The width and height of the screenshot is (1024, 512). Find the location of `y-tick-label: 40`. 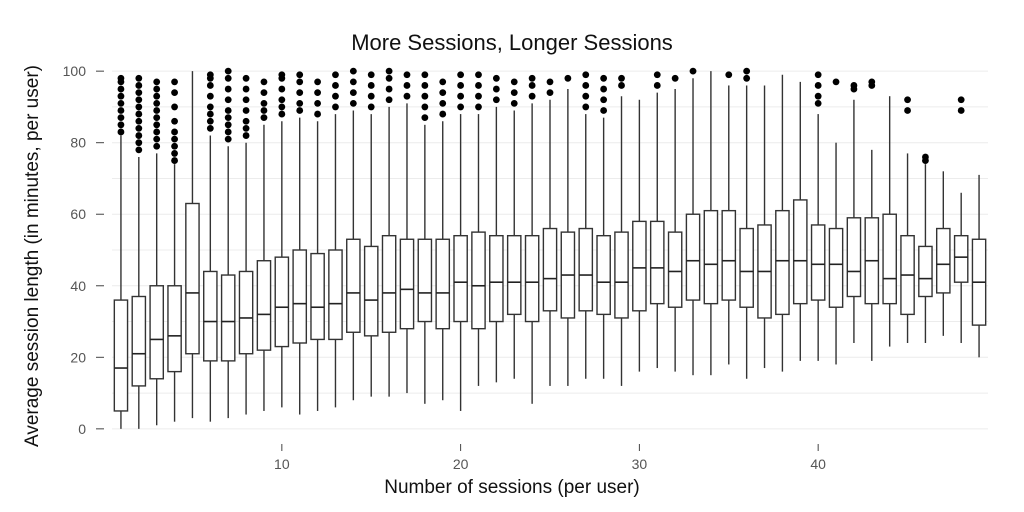

y-tick-label: 40 is located at coordinates (78, 286).